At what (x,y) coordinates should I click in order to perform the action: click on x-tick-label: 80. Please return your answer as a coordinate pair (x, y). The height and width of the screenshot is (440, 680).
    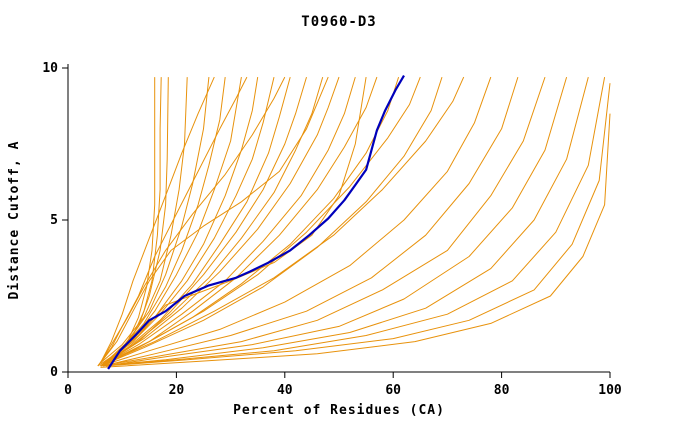
    Looking at the image, I should click on (502, 390).